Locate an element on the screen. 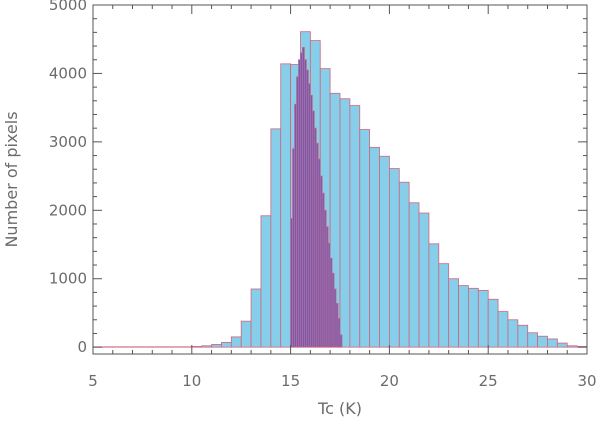  series-narrow-bars is located at coordinates (316, 197).